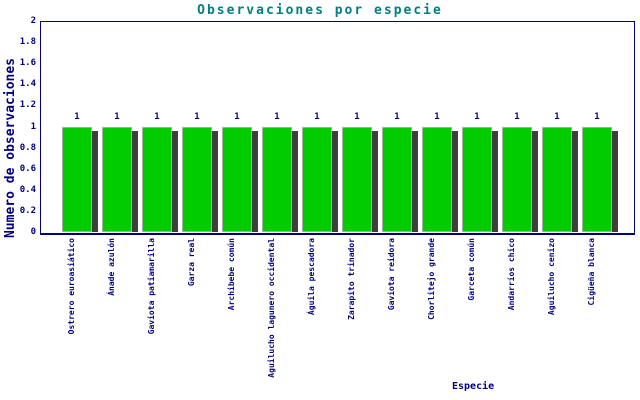 This screenshot has width=640, height=400. Describe the element at coordinates (27, 211) in the screenshot. I see `y-tick-label: 0.2` at that location.